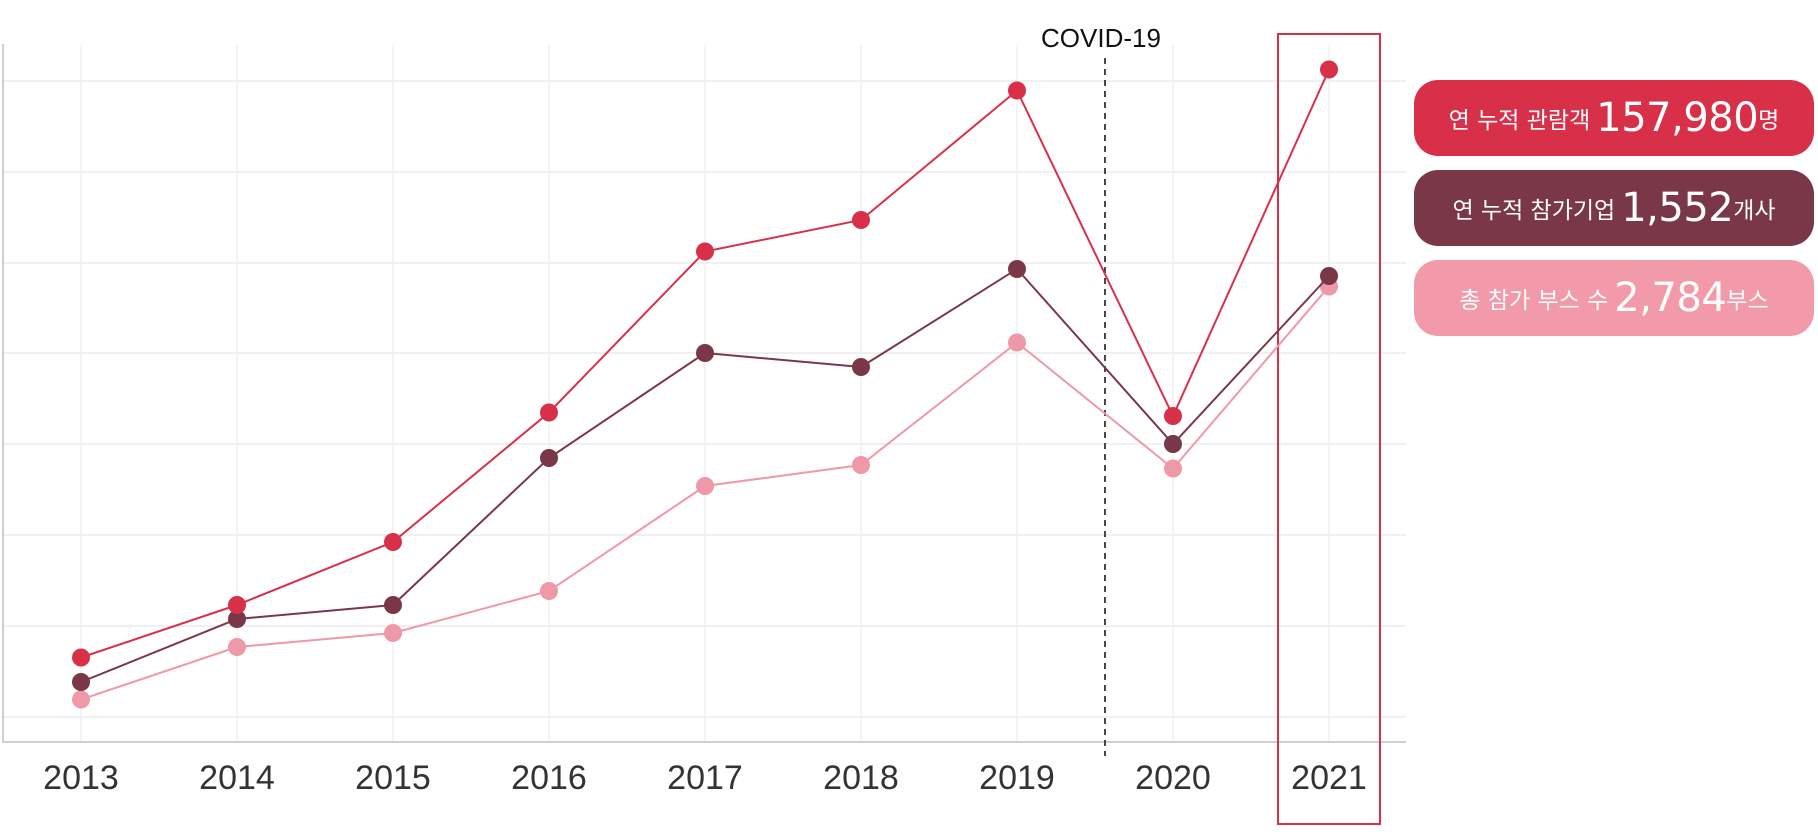  What do you see at coordinates (1173, 778) in the screenshot?
I see `x-tick-label: 2020` at bounding box center [1173, 778].